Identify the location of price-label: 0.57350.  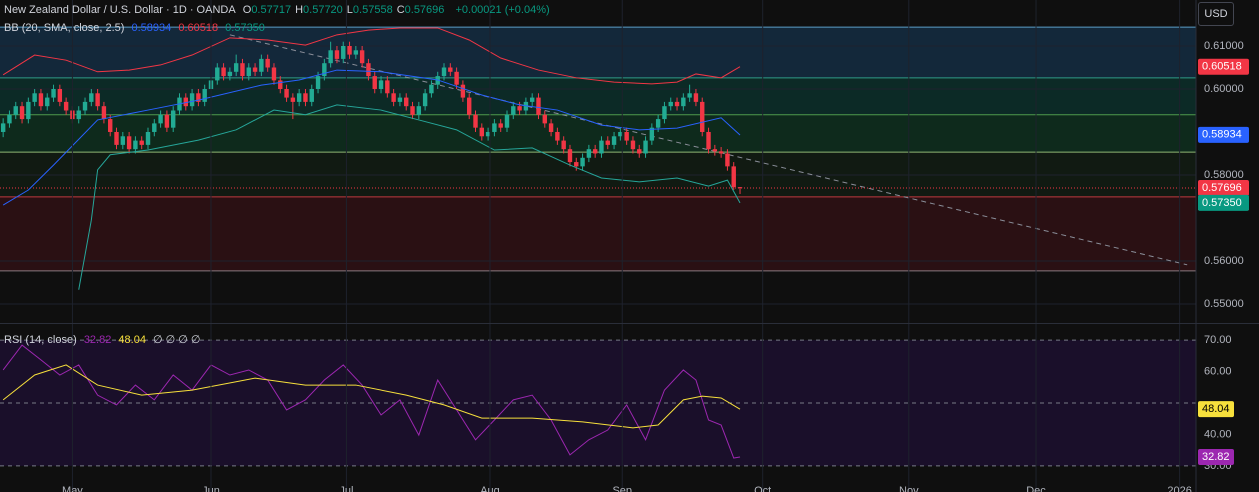
(1222, 203).